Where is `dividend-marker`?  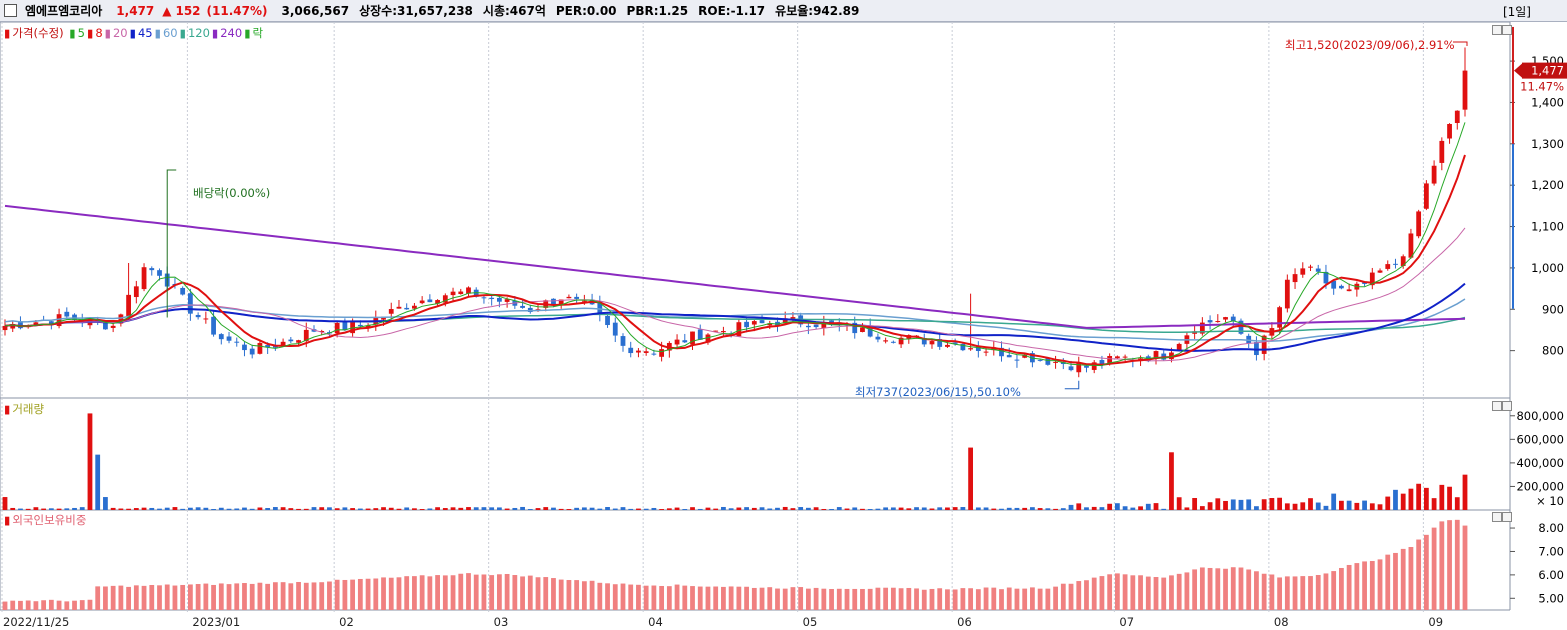
dividend-marker is located at coordinates (171, 243).